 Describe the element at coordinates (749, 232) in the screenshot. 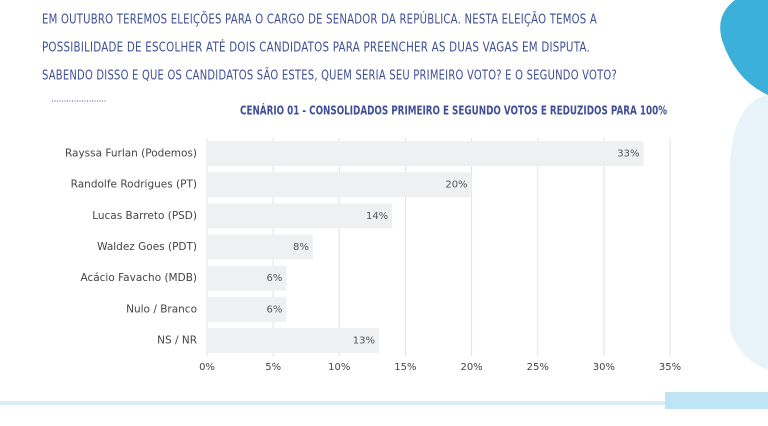

I see `side-shape` at that location.